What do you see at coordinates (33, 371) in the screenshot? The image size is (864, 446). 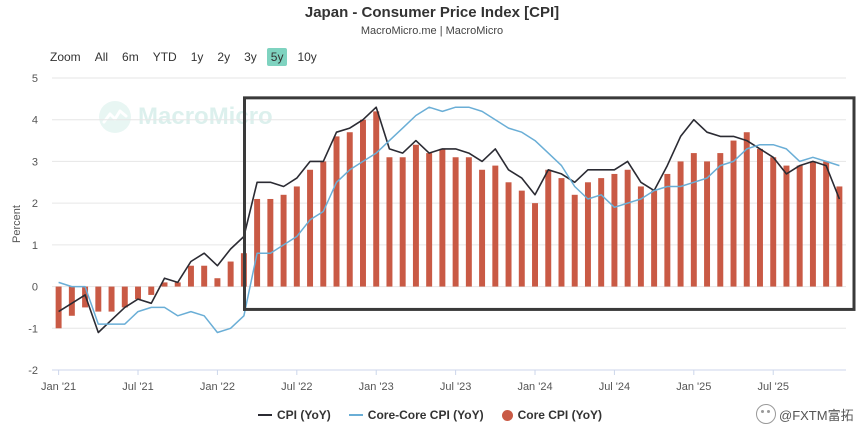 I see `y-tick-label: -2` at bounding box center [33, 371].